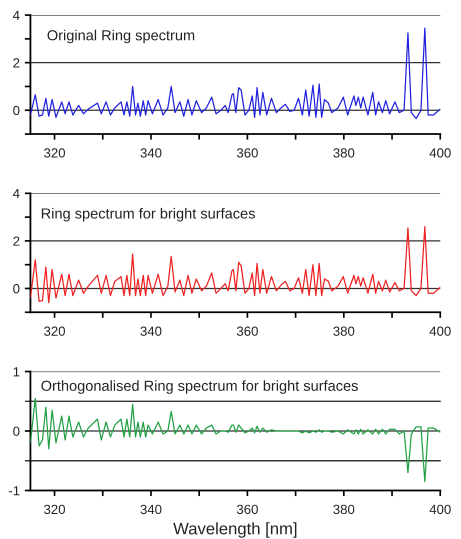 The image size is (461, 539). I want to click on annotation: Original Ring spectrum, so click(121, 37).